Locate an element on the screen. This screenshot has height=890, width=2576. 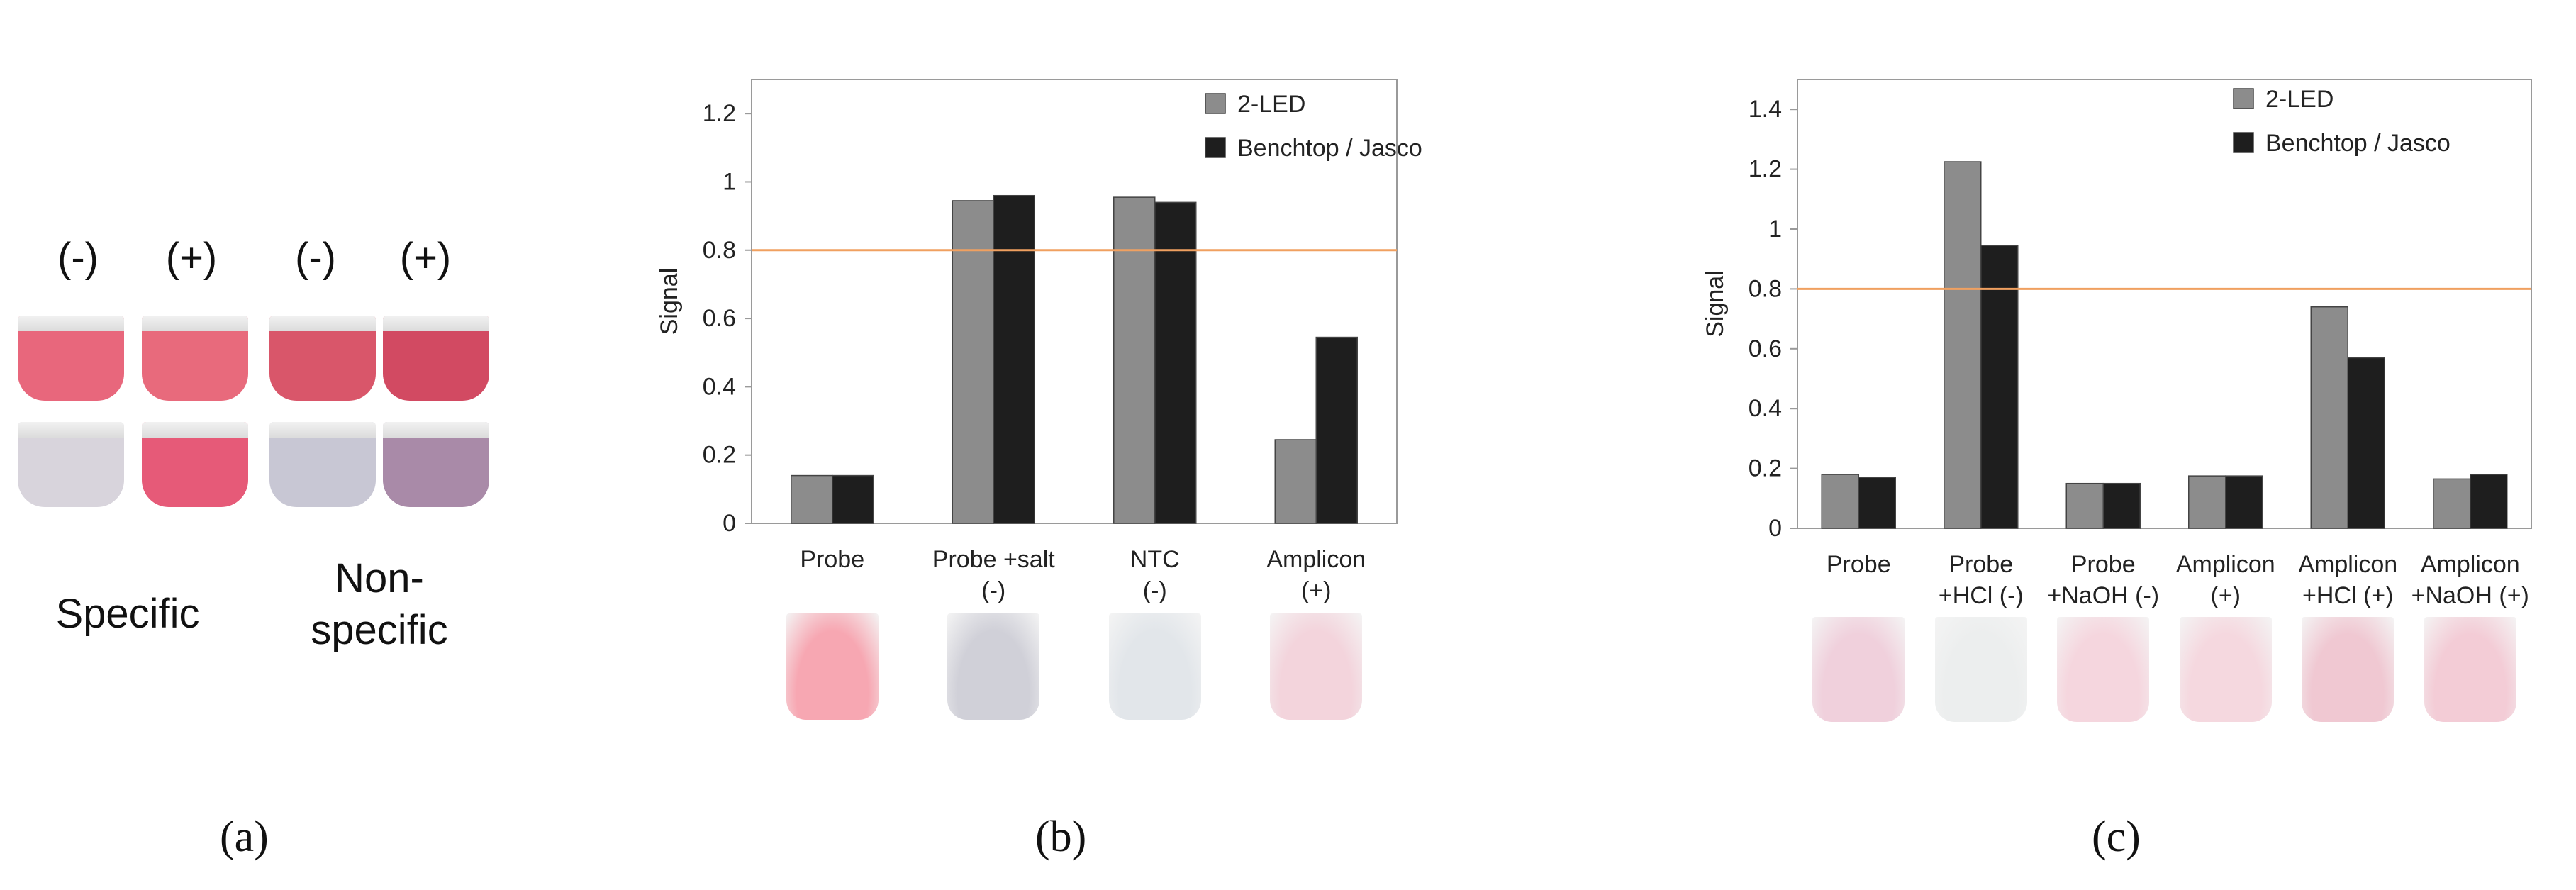
column-label-3: (-) is located at coordinates (315, 258).